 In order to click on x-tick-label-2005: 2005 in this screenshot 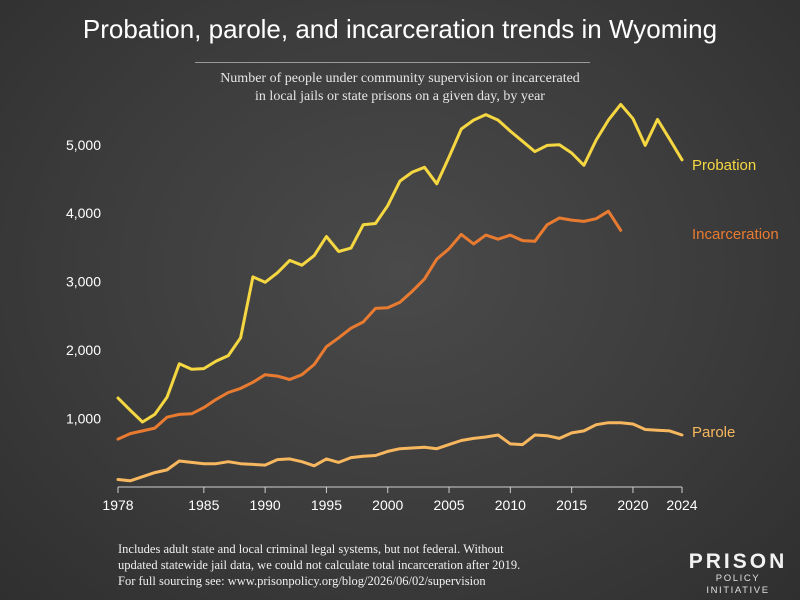, I will do `click(448, 505)`.